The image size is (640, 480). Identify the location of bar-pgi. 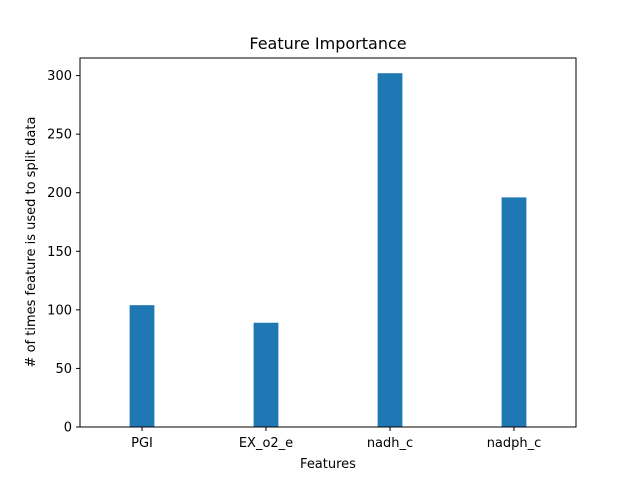
(142, 366).